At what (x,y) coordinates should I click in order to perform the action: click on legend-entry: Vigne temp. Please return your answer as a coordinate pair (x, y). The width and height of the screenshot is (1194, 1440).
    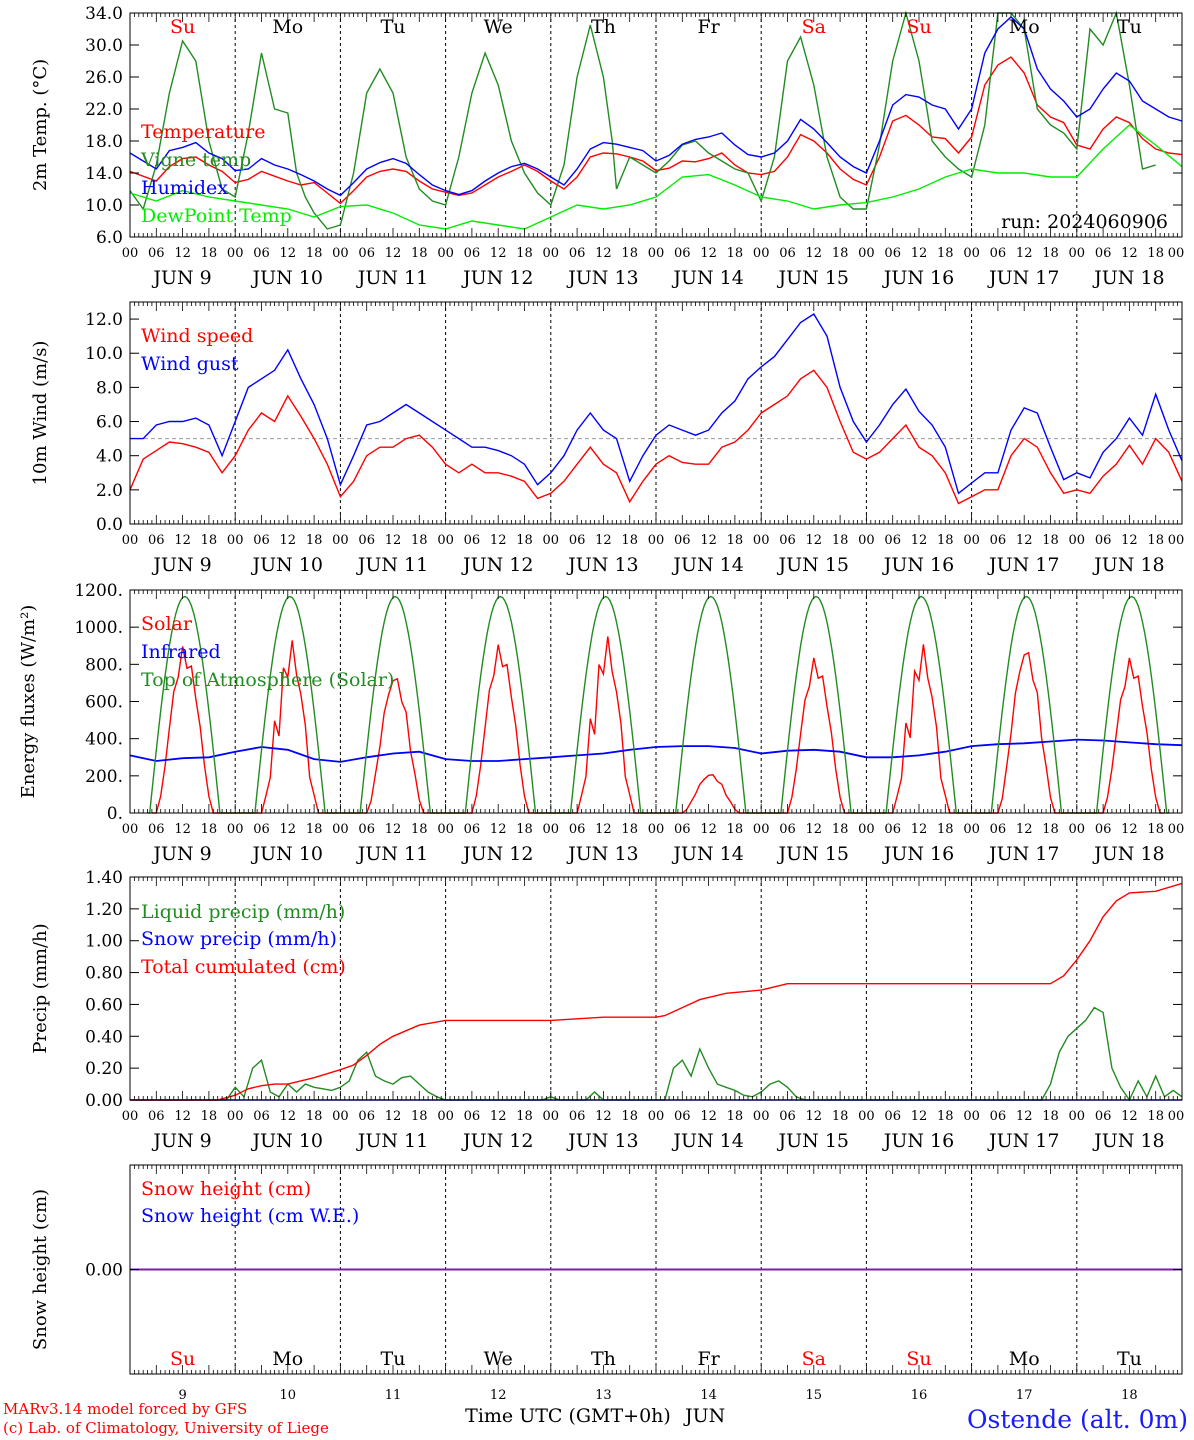
    Looking at the image, I should click on (195, 160).